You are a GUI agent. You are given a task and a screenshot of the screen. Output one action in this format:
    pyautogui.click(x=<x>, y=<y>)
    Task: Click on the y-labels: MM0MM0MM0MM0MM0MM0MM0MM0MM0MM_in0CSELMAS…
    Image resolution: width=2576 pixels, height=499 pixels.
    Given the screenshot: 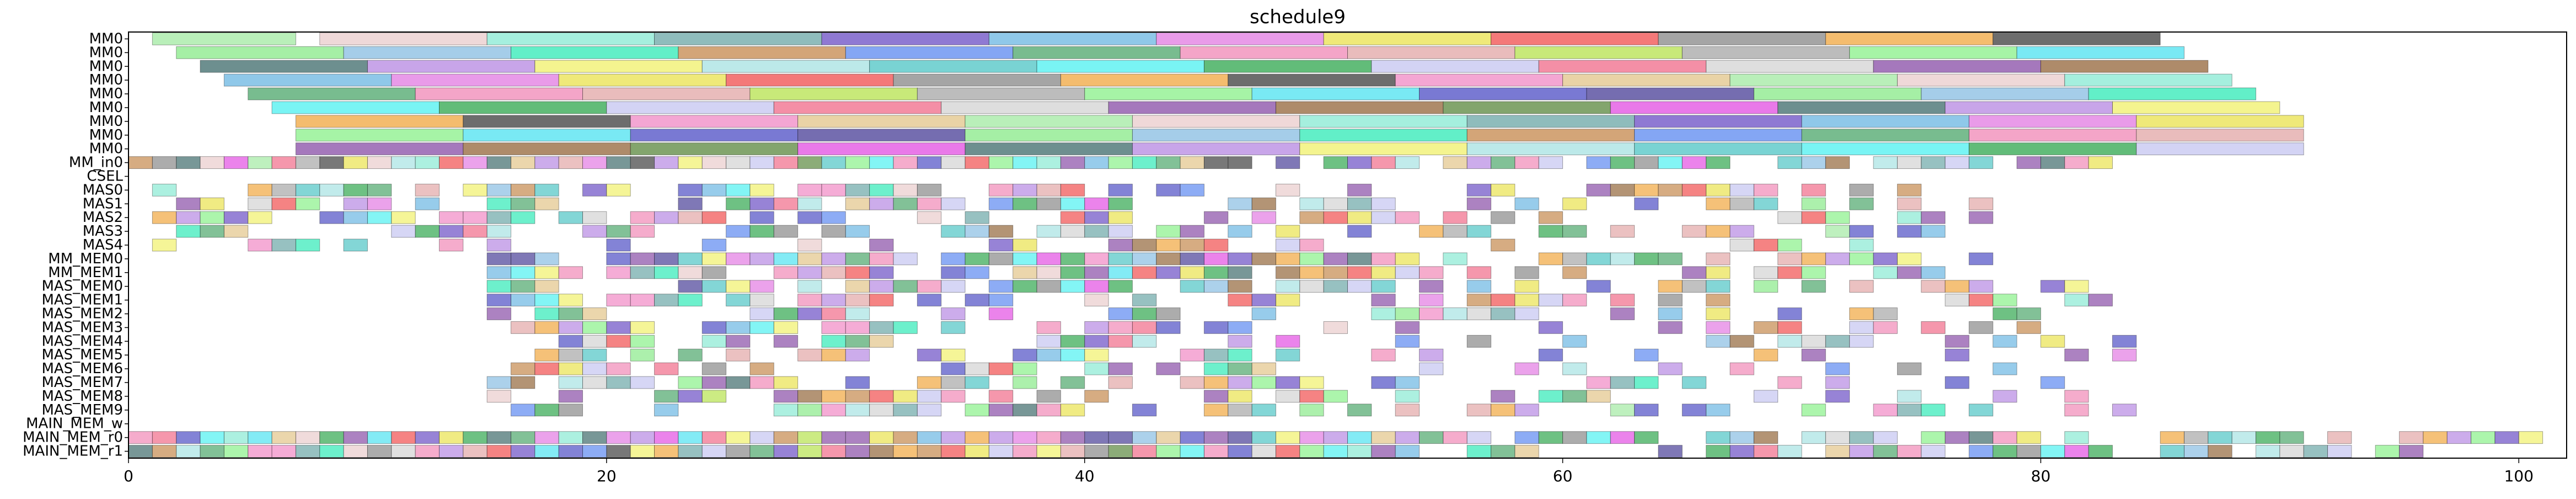 What is the action you would take?
    pyautogui.click(x=75, y=245)
    